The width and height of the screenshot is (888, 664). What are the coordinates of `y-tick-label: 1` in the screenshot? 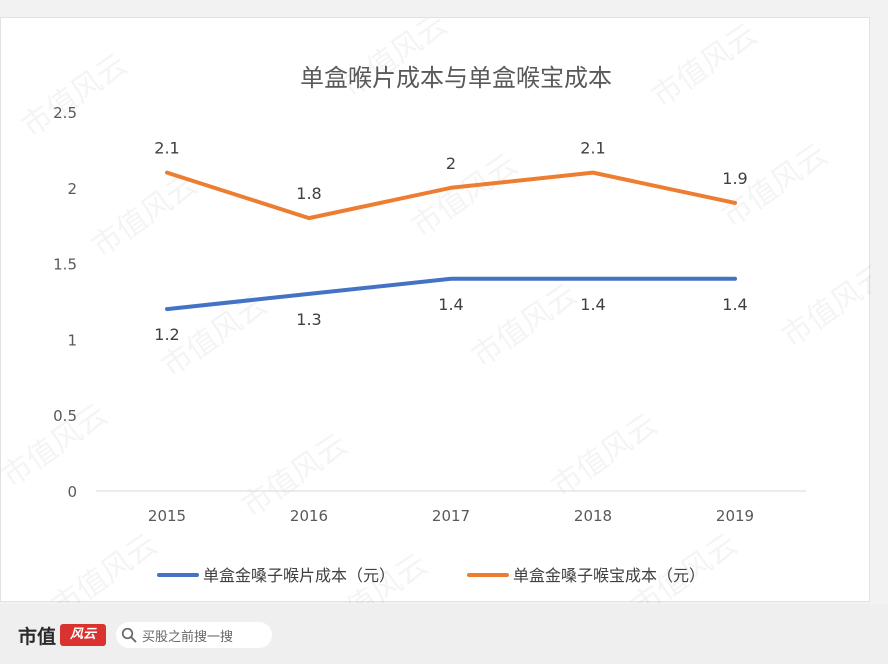 It's located at (72, 340).